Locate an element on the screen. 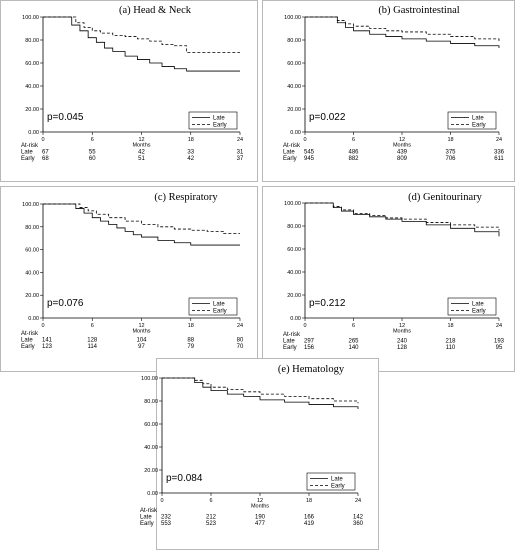 Image resolution: width=515 pixels, height=550 pixels. at-risk-value: 60 is located at coordinates (92, 159).